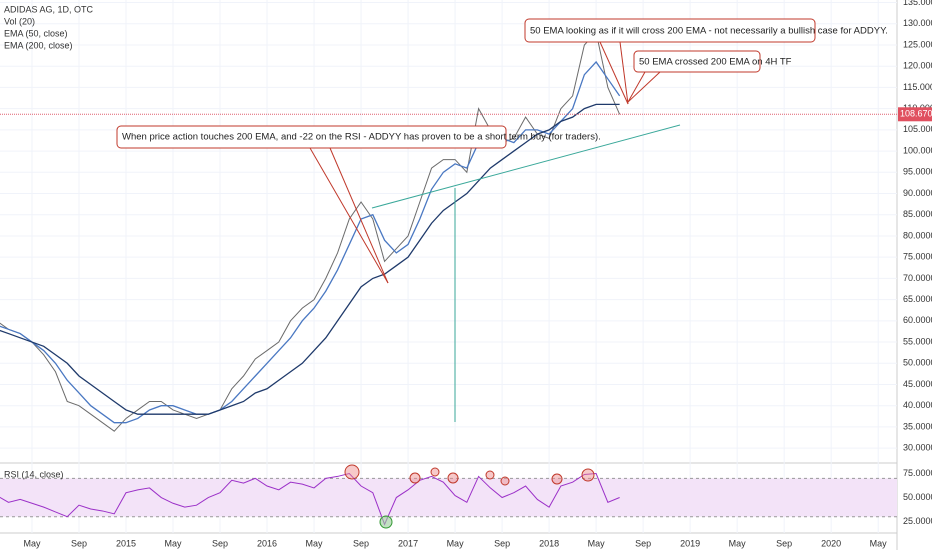 Image resolution: width=932 pixels, height=550 pixels. Describe the element at coordinates (917, 521) in the screenshot. I see `y-tick-label: 25.0000` at that location.